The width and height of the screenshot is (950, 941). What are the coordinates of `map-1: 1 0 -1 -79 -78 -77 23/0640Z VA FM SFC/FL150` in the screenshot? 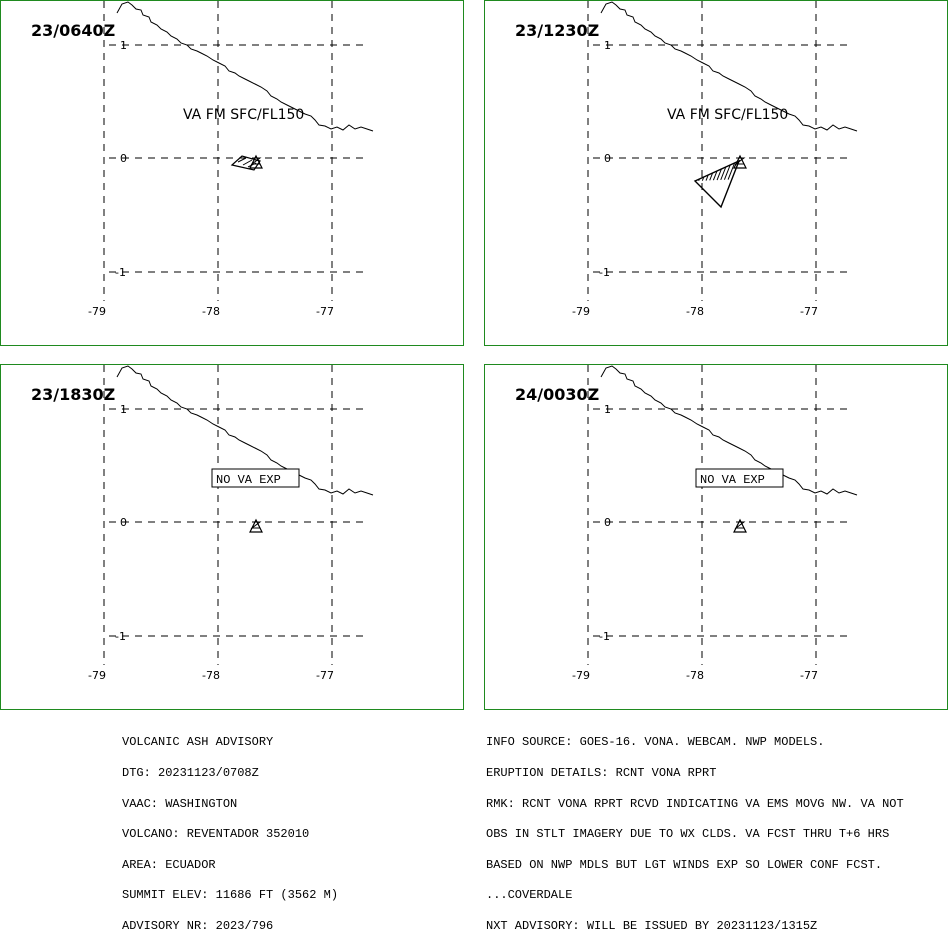 It's located at (202, 159).